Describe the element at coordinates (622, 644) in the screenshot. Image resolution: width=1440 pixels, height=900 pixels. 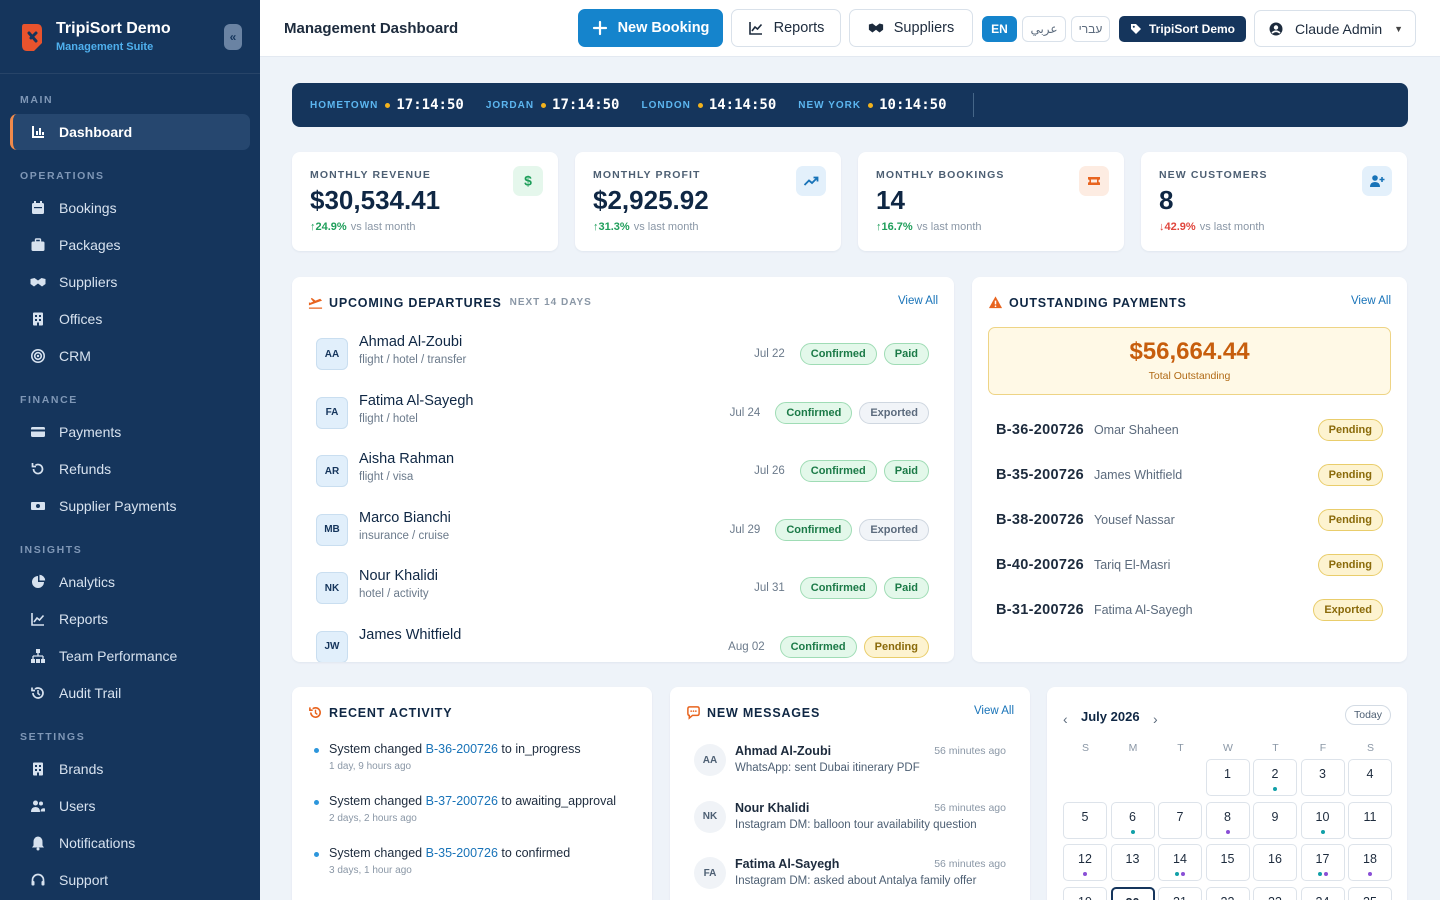
I see `departure-row: JW James Whitfield Aug 02 Confirmed Pending` at that location.